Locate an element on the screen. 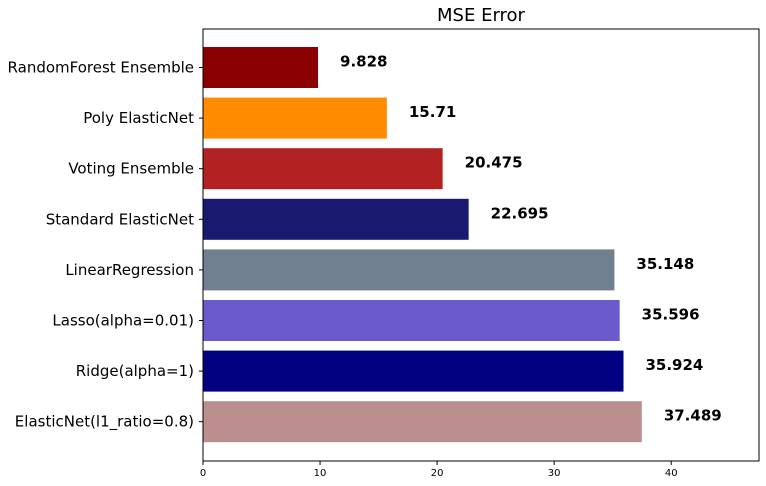 Image resolution: width=766 pixels, height=486 pixels. value-label-elasticnet-l1-ratio-0-8: 37.489 is located at coordinates (693, 416).